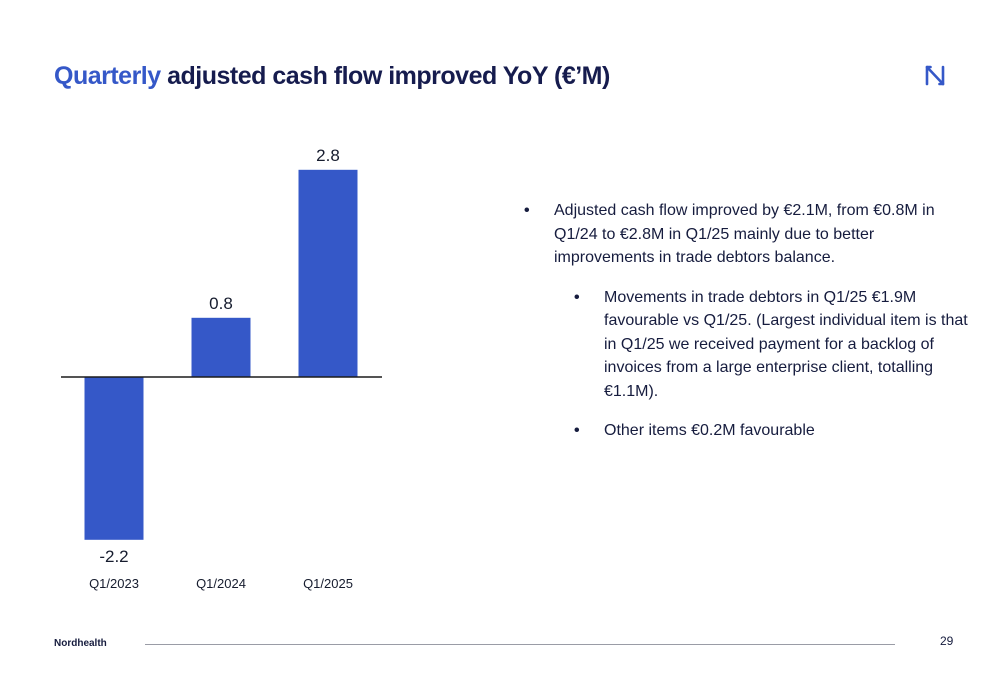 The width and height of the screenshot is (1000, 685). I want to click on page-number: 29, so click(947, 641).